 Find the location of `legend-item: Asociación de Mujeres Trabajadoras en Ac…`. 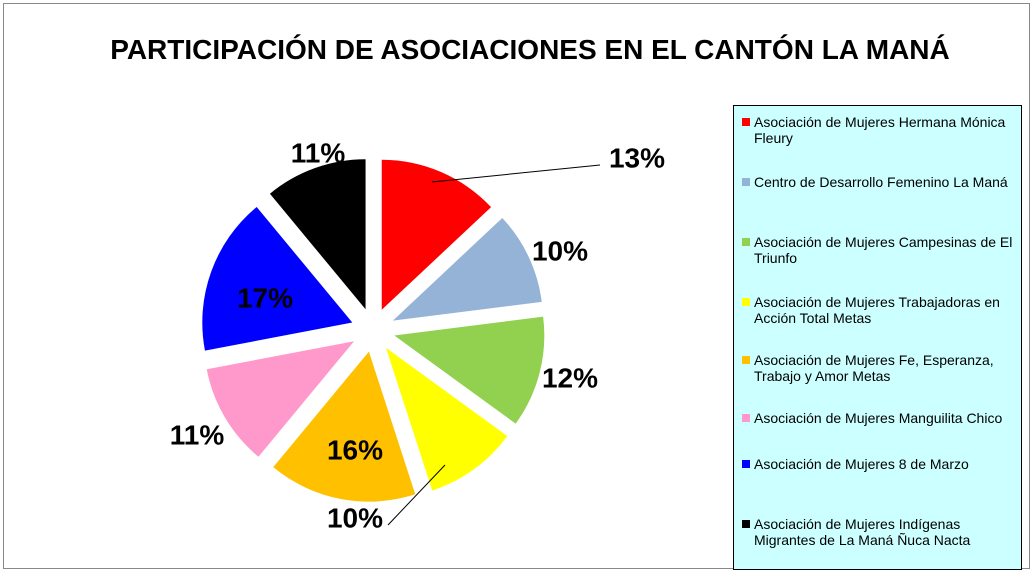

legend-item: Asociación de Mujeres Trabajadoras en Ac… is located at coordinates (878, 310).